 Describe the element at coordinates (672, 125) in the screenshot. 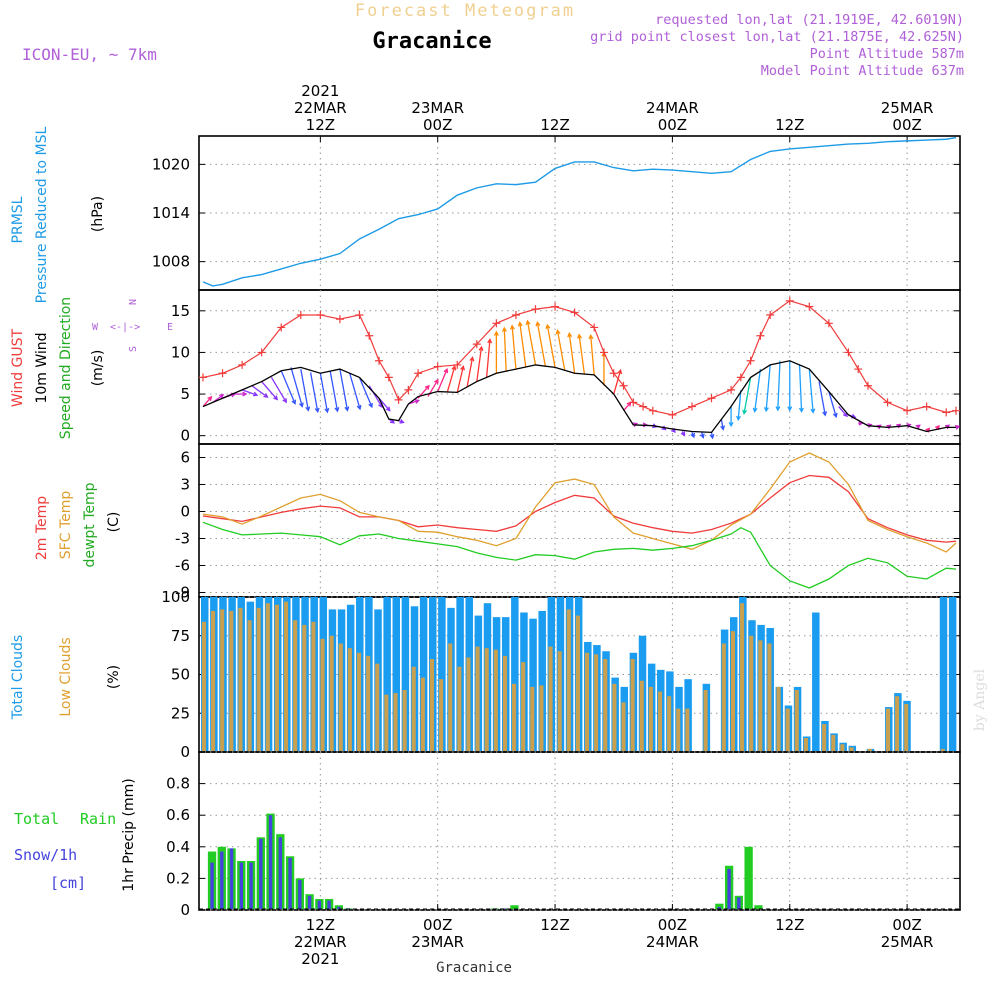

I see `top-time-label: 00Z` at that location.